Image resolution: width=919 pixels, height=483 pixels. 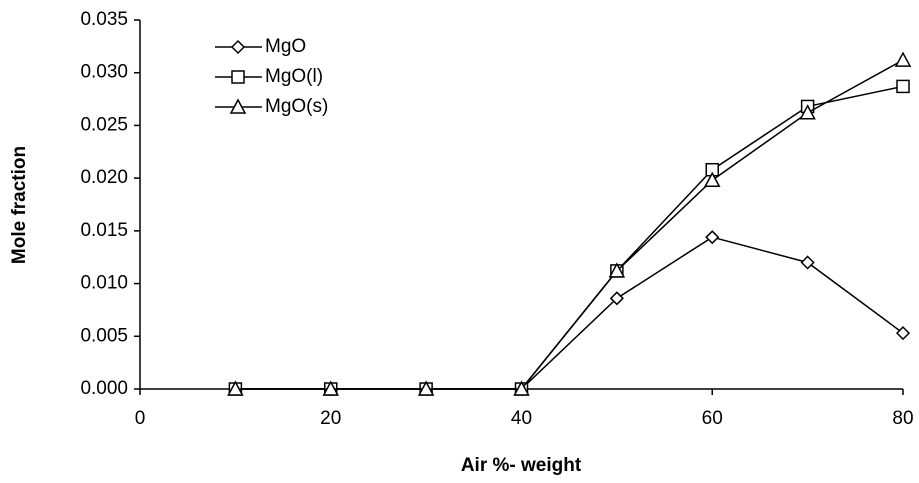 What do you see at coordinates (104, 177) in the screenshot?
I see `y-tick-label: 0.020` at bounding box center [104, 177].